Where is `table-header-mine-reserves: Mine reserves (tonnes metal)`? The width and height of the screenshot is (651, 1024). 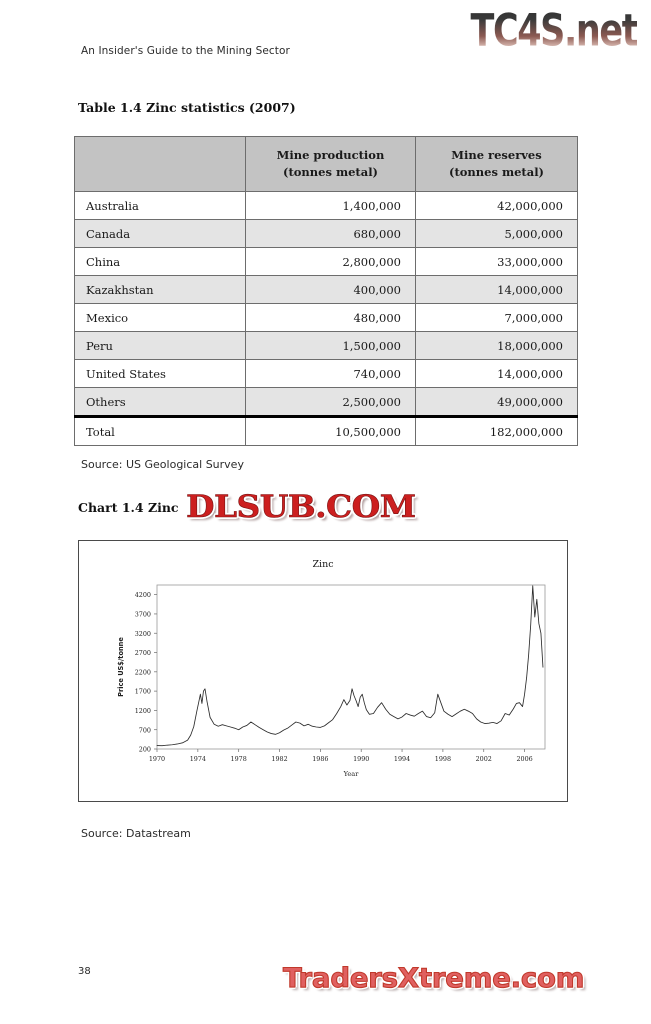 table-header-mine-reserves: Mine reserves (tonnes metal) is located at coordinates (496, 164).